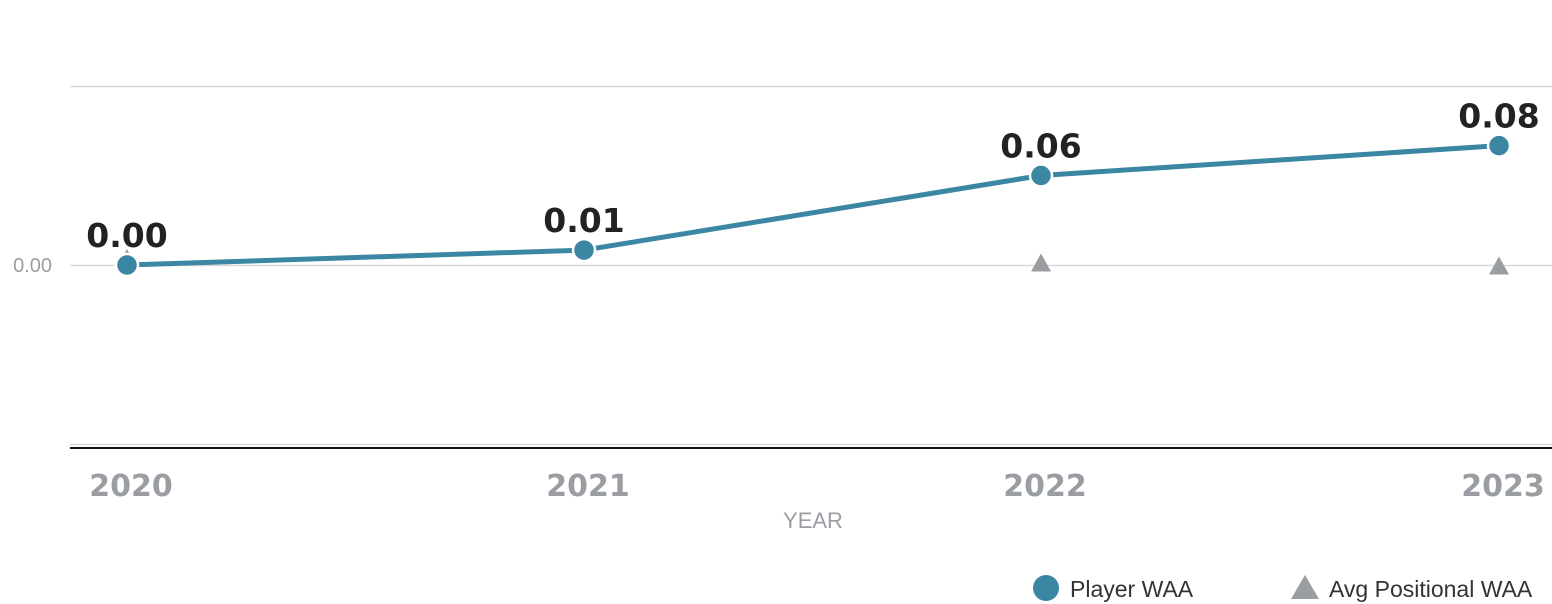 The image size is (1552, 604). Describe the element at coordinates (813, 520) in the screenshot. I see `x-axis-title: YEAR` at that location.